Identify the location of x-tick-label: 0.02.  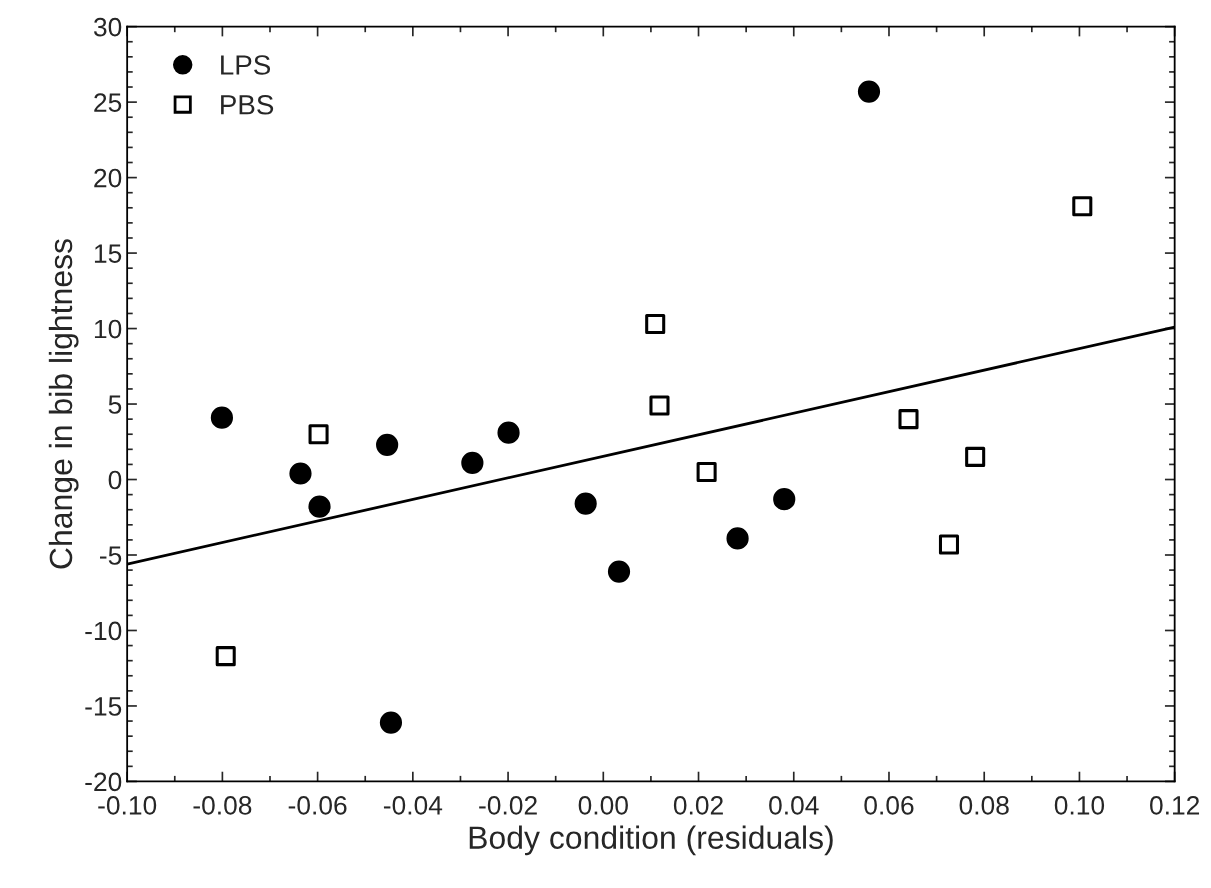
(698, 805).